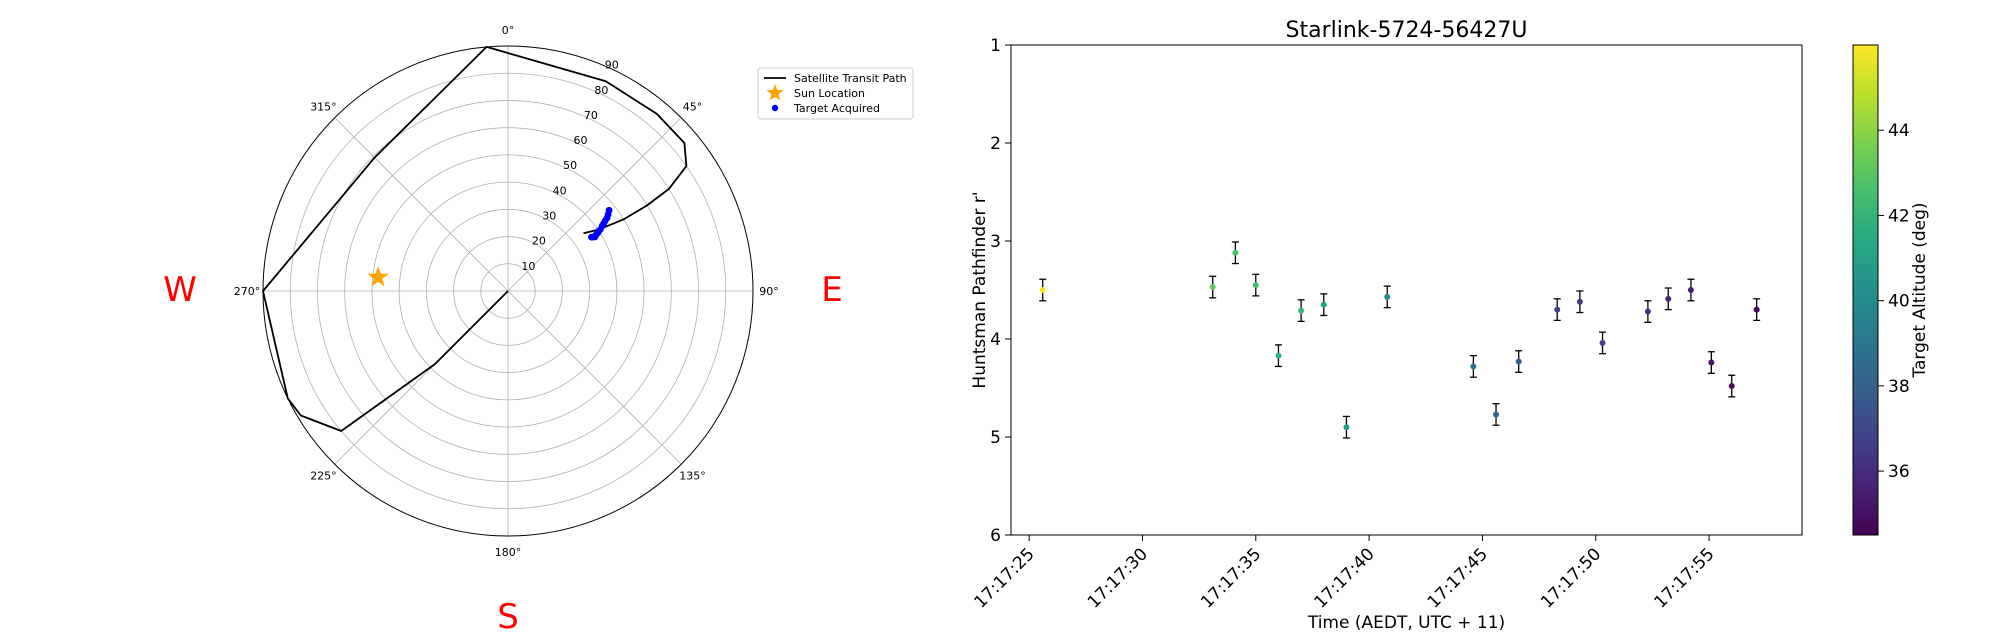  What do you see at coordinates (995, 536) in the screenshot?
I see `y-tick-label: 6` at bounding box center [995, 536].